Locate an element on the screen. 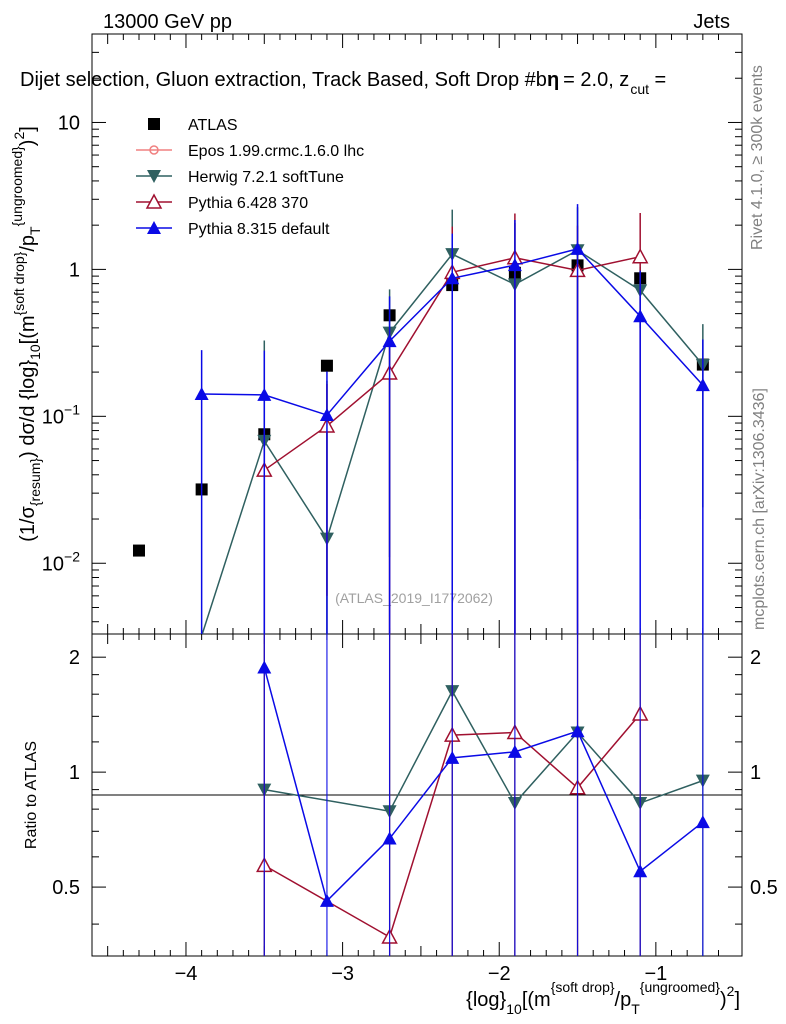  mcplots-label: mcplots.cern.ch [arXiv:1306.3436] is located at coordinates (759, 509).